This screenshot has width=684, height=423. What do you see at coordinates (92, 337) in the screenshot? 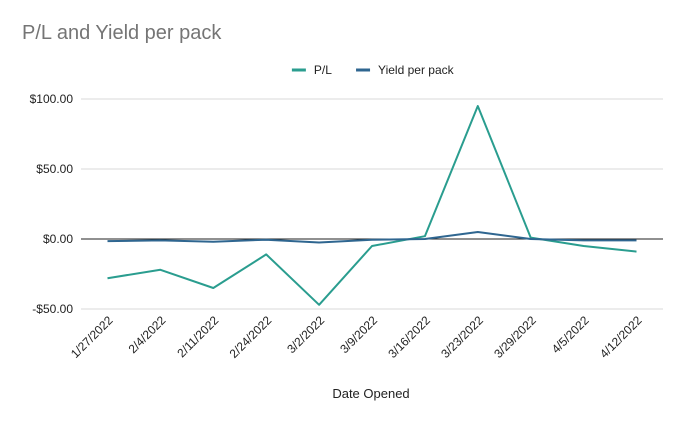
I see `x-tick-label: 1/27/2022` at bounding box center [92, 337].